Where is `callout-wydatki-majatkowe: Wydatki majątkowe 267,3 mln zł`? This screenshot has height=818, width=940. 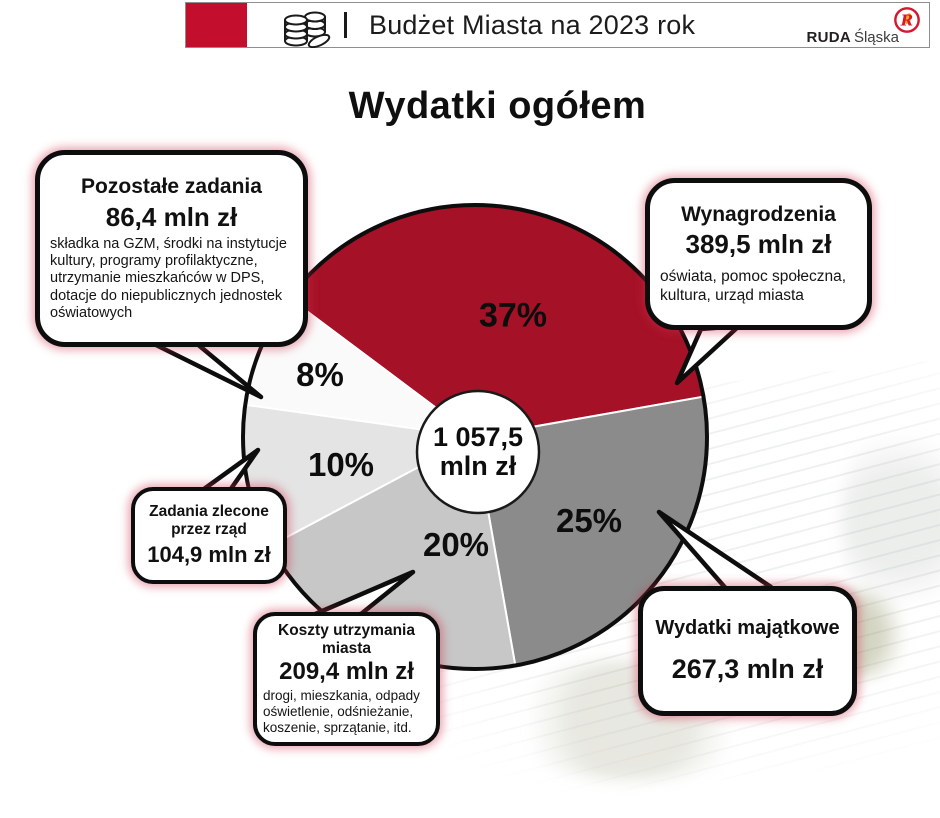
callout-wydatki-majatkowe: Wydatki majątkowe 267,3 mln zł is located at coordinates (747, 651).